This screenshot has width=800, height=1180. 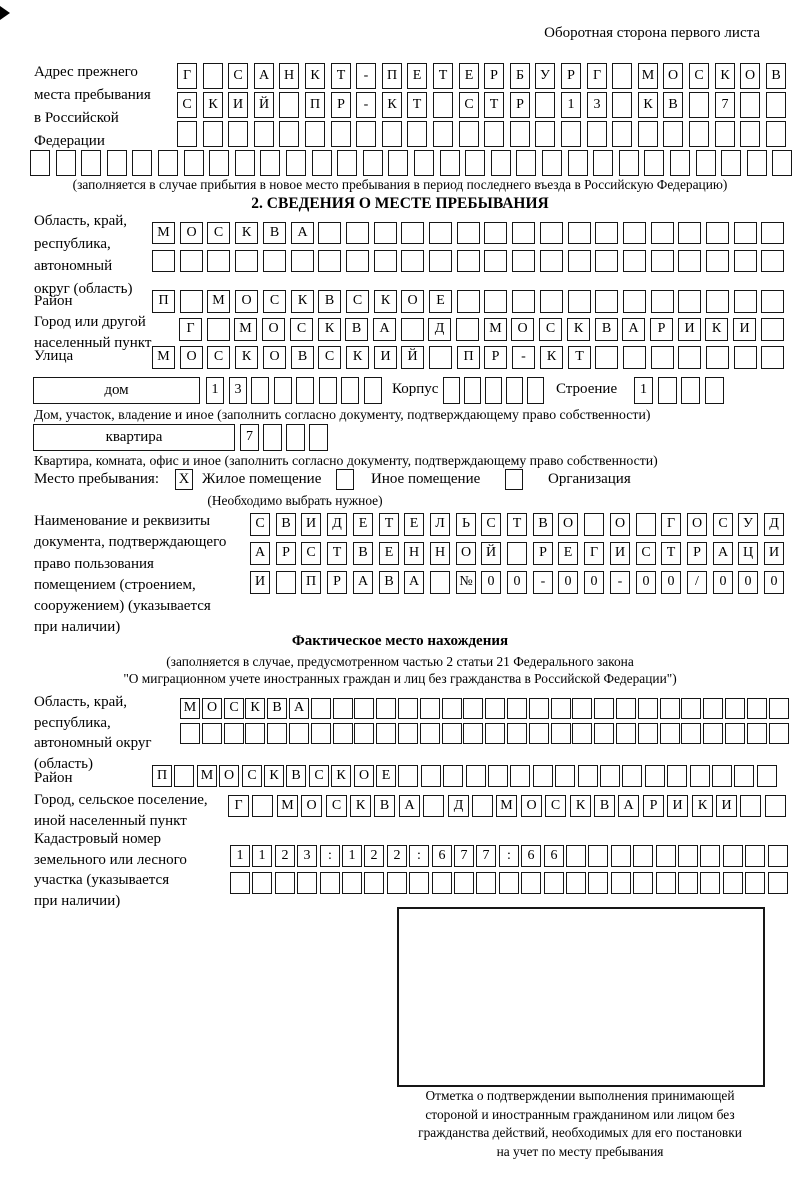 I want to click on char-cell: 0, so click(x=748, y=582).